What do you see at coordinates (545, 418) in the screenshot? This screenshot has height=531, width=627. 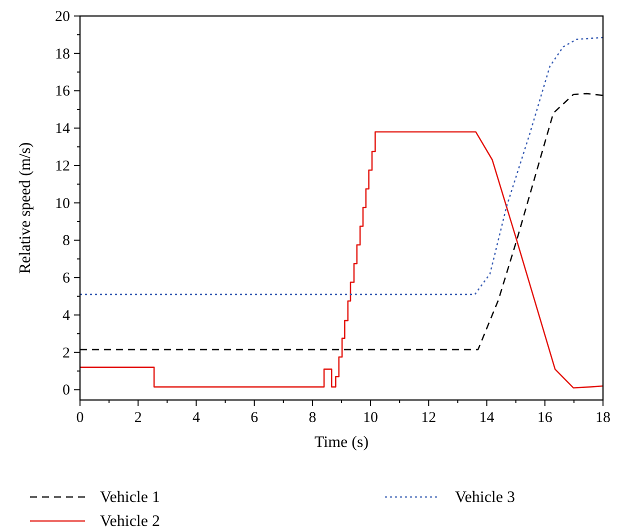 I see `x-tick-label: 16` at bounding box center [545, 418].